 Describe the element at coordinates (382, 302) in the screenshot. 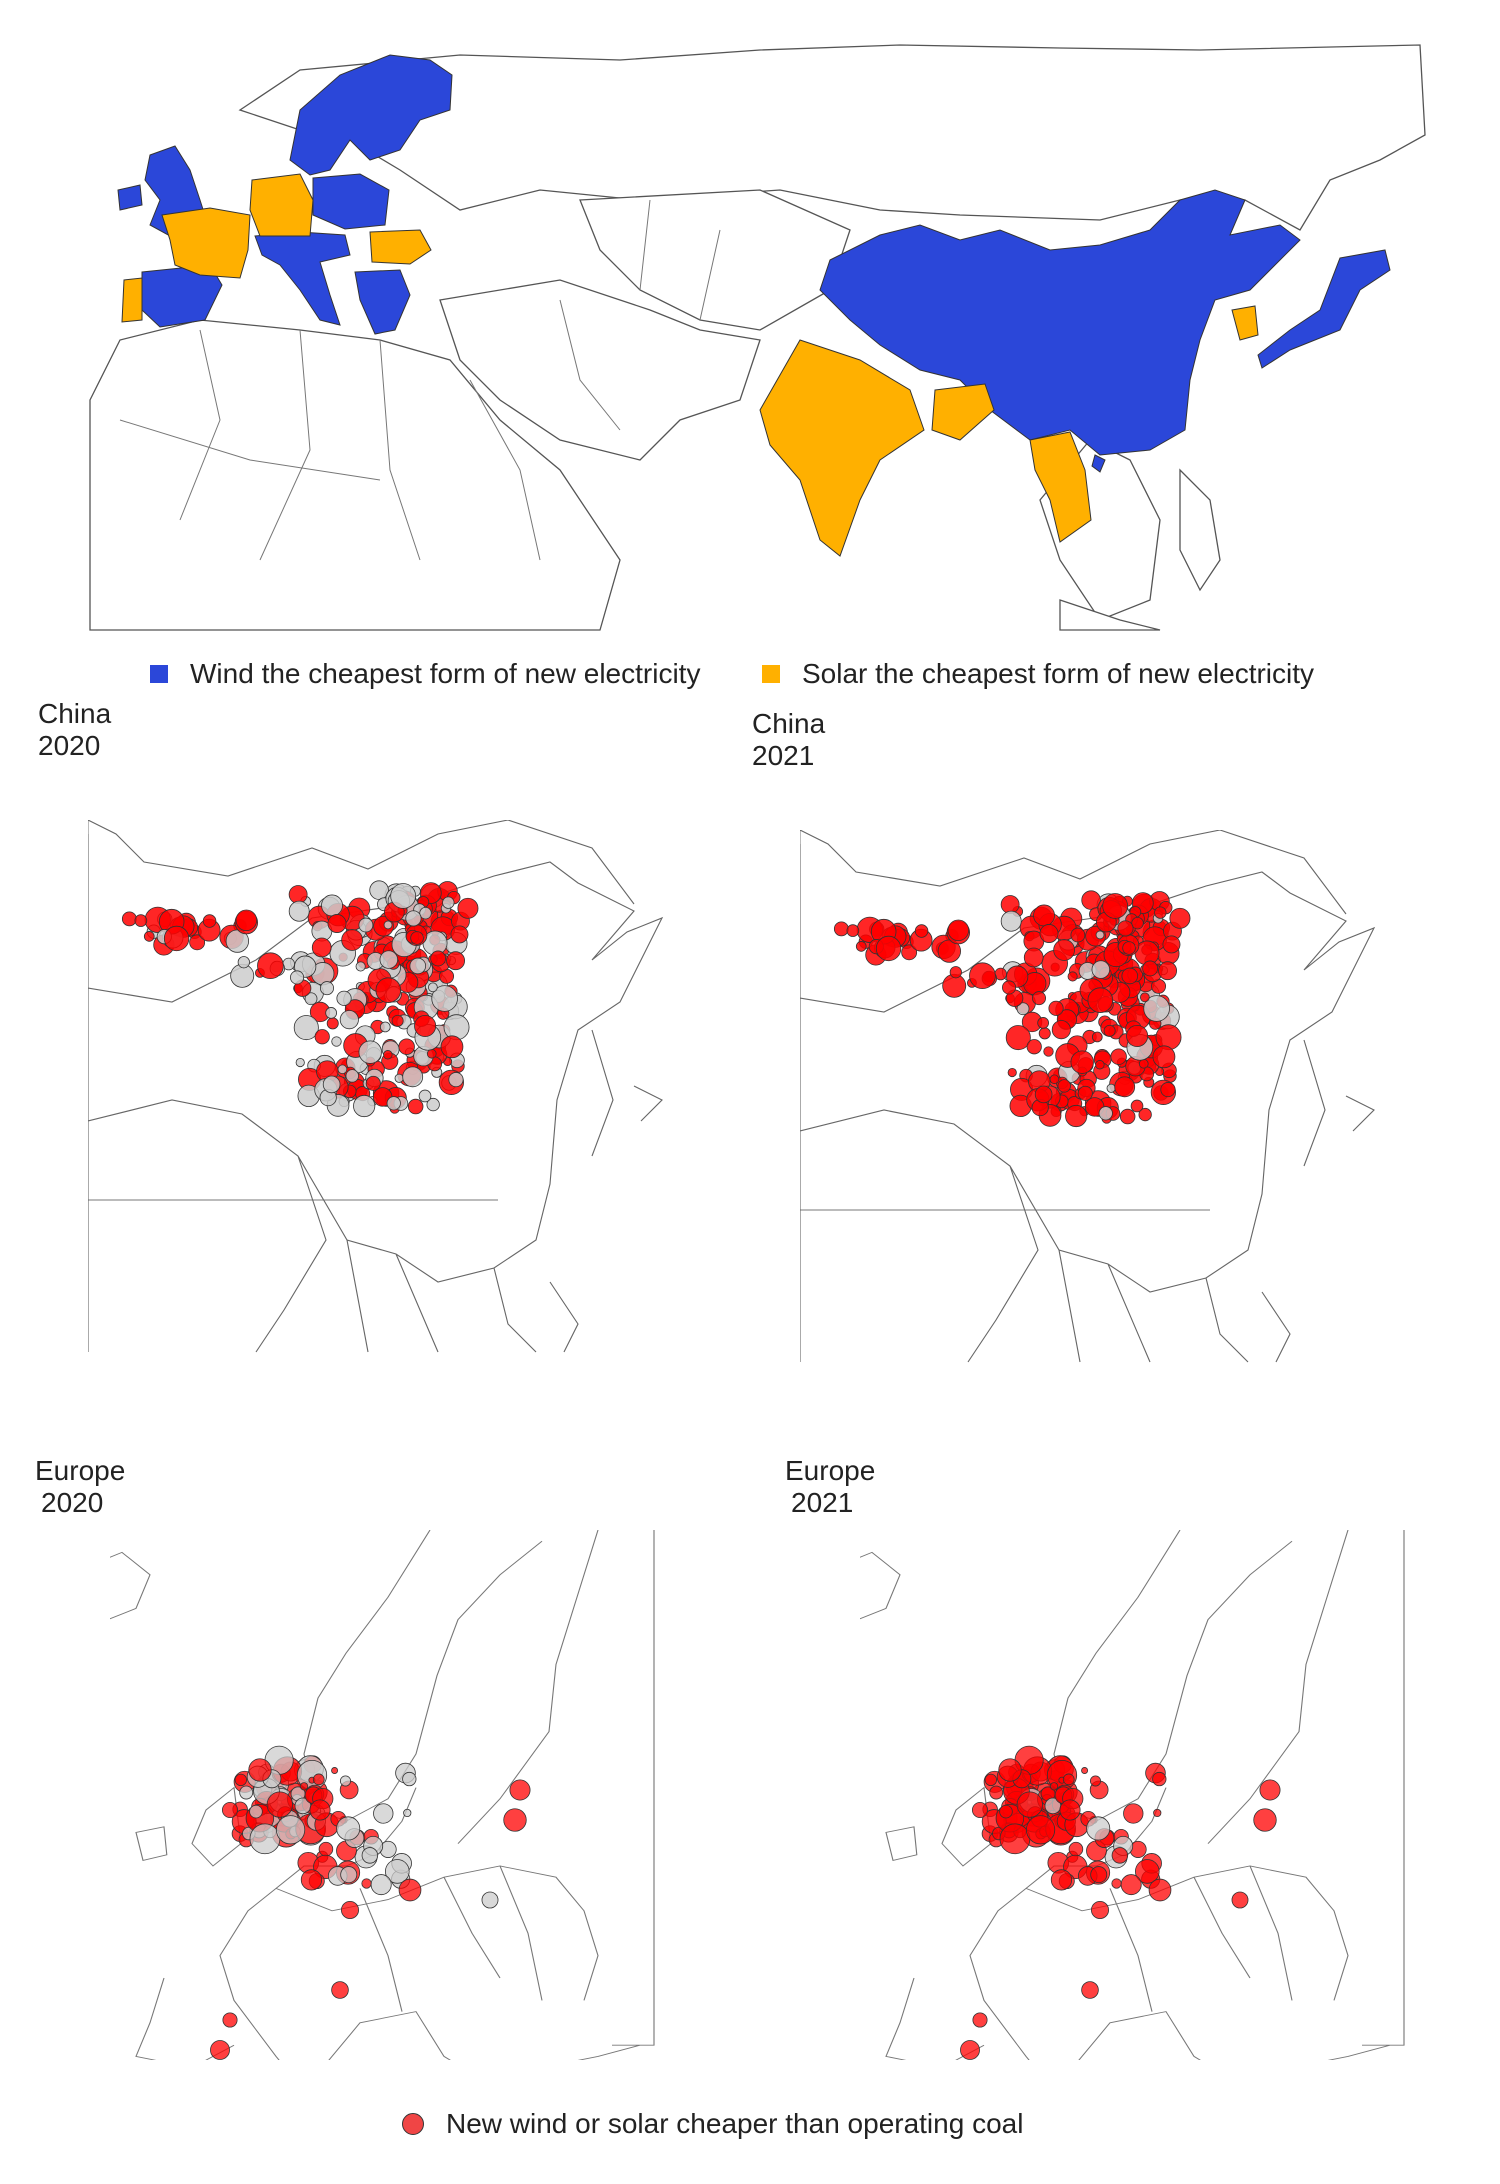

I see `greece-balkans` at that location.